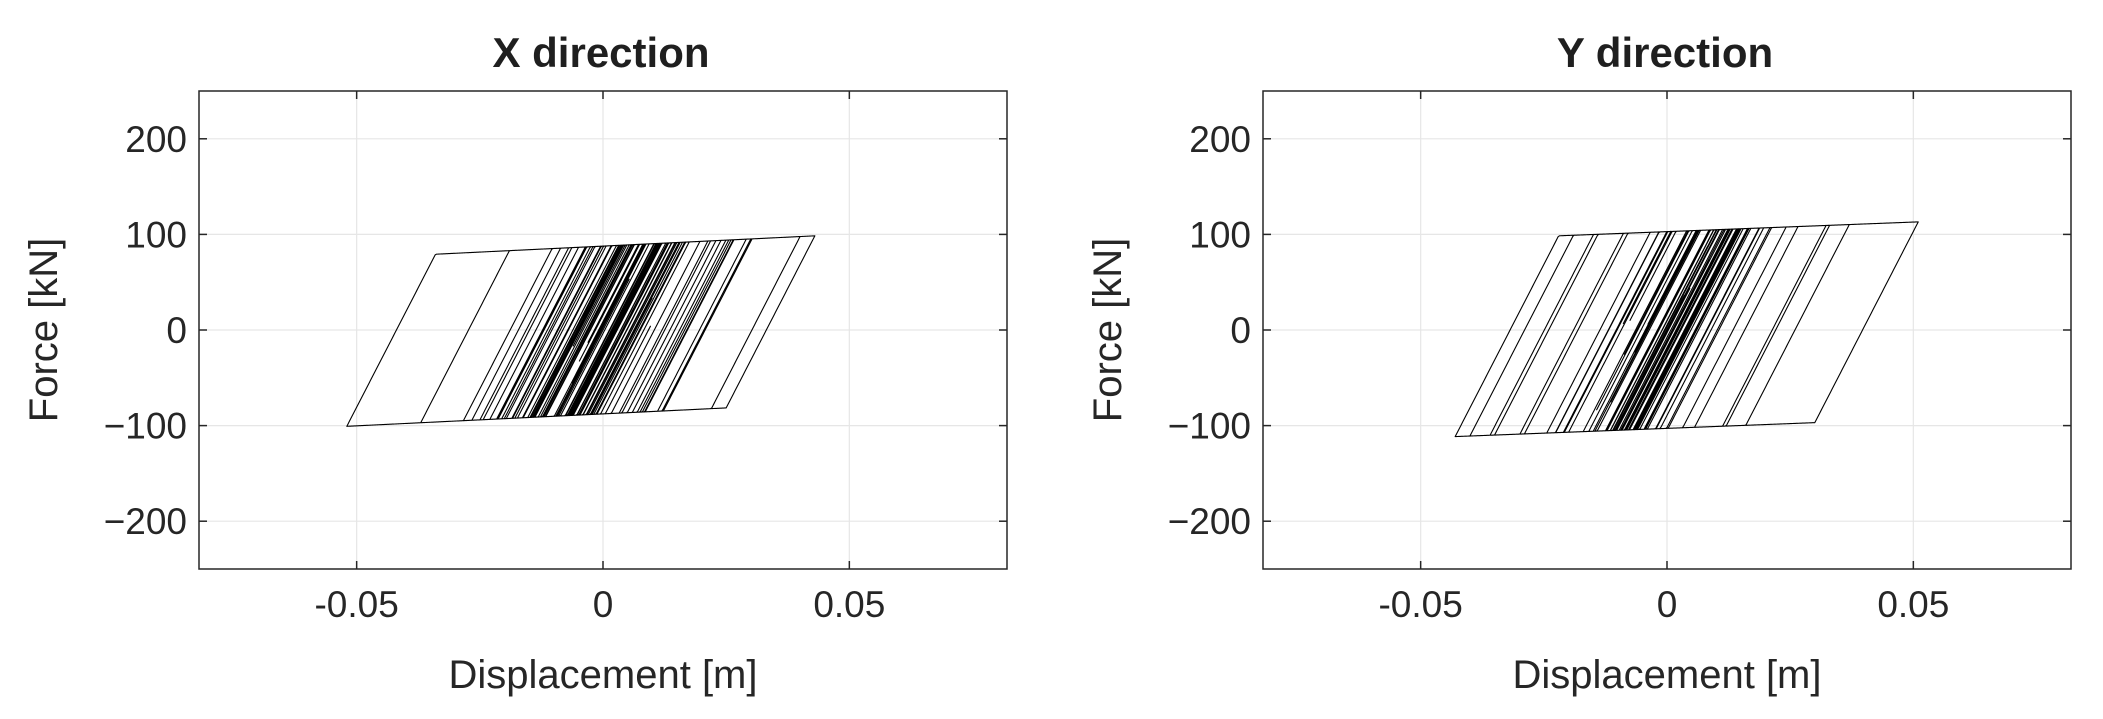 The image size is (2103, 719). Describe the element at coordinates (1665, 52) in the screenshot. I see `chart-title: Y direction` at that location.